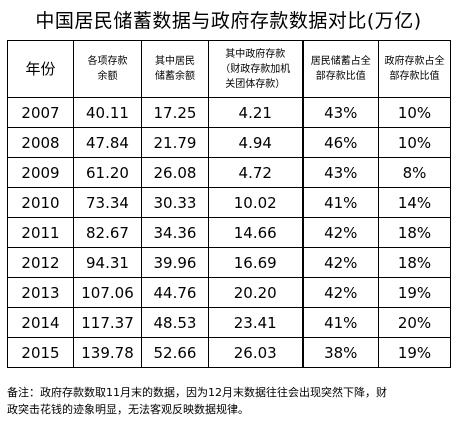  What do you see at coordinates (40, 262) in the screenshot?
I see `cell-year: 2012` at bounding box center [40, 262].